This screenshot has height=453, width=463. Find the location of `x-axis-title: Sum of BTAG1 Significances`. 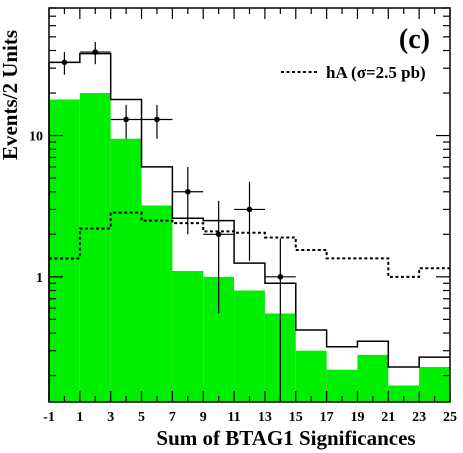

x-axis-title: Sum of BTAG1 Significances is located at coordinates (285, 438).